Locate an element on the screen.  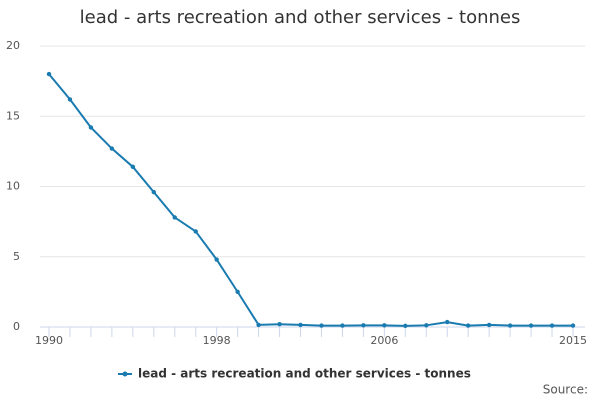
x-tick-label: 1998 is located at coordinates (217, 340).